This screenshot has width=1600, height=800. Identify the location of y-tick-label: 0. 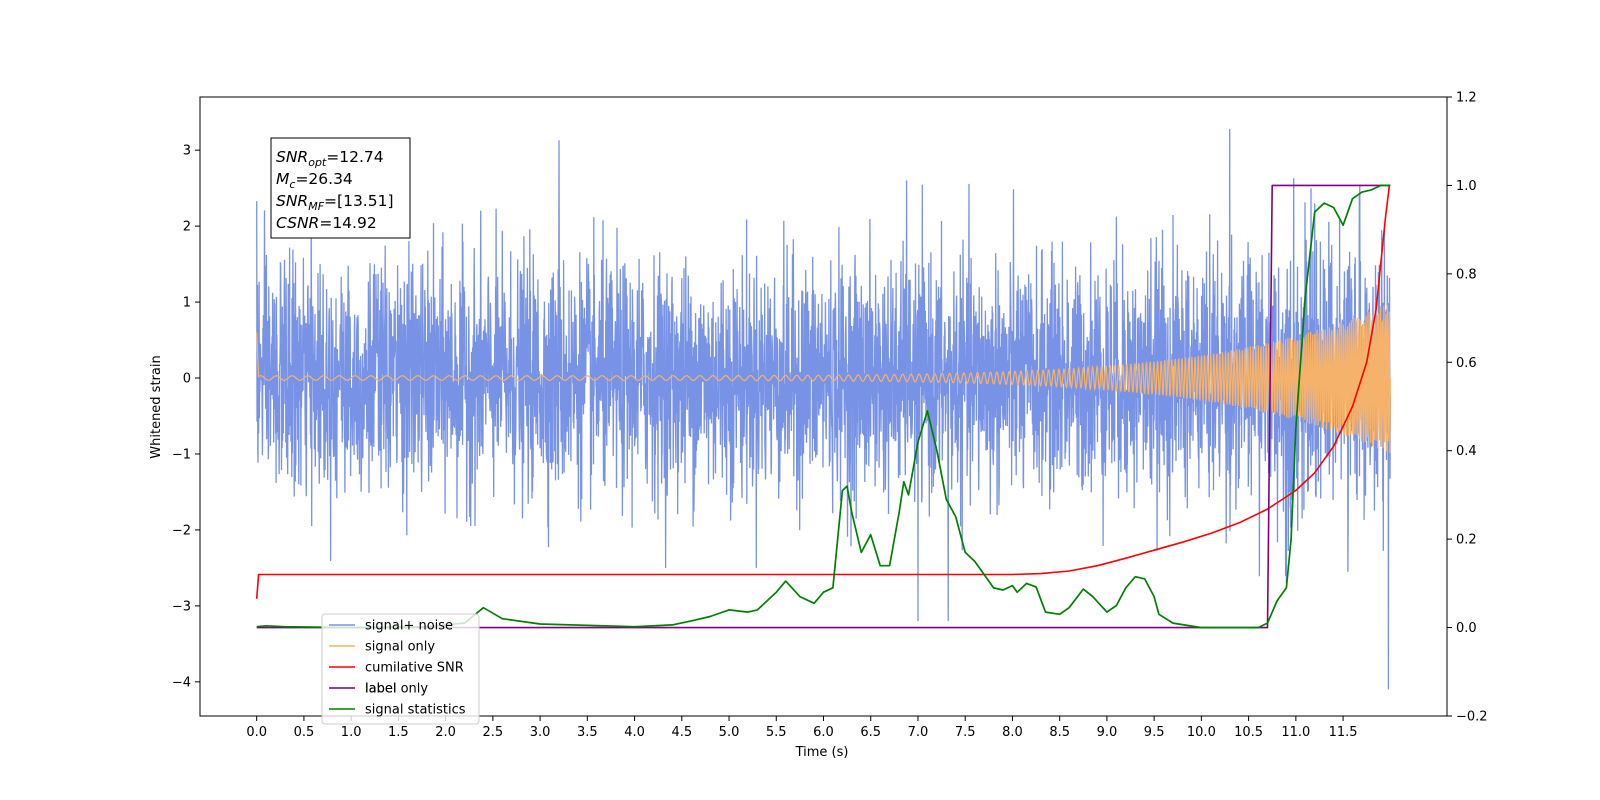
(187, 379).